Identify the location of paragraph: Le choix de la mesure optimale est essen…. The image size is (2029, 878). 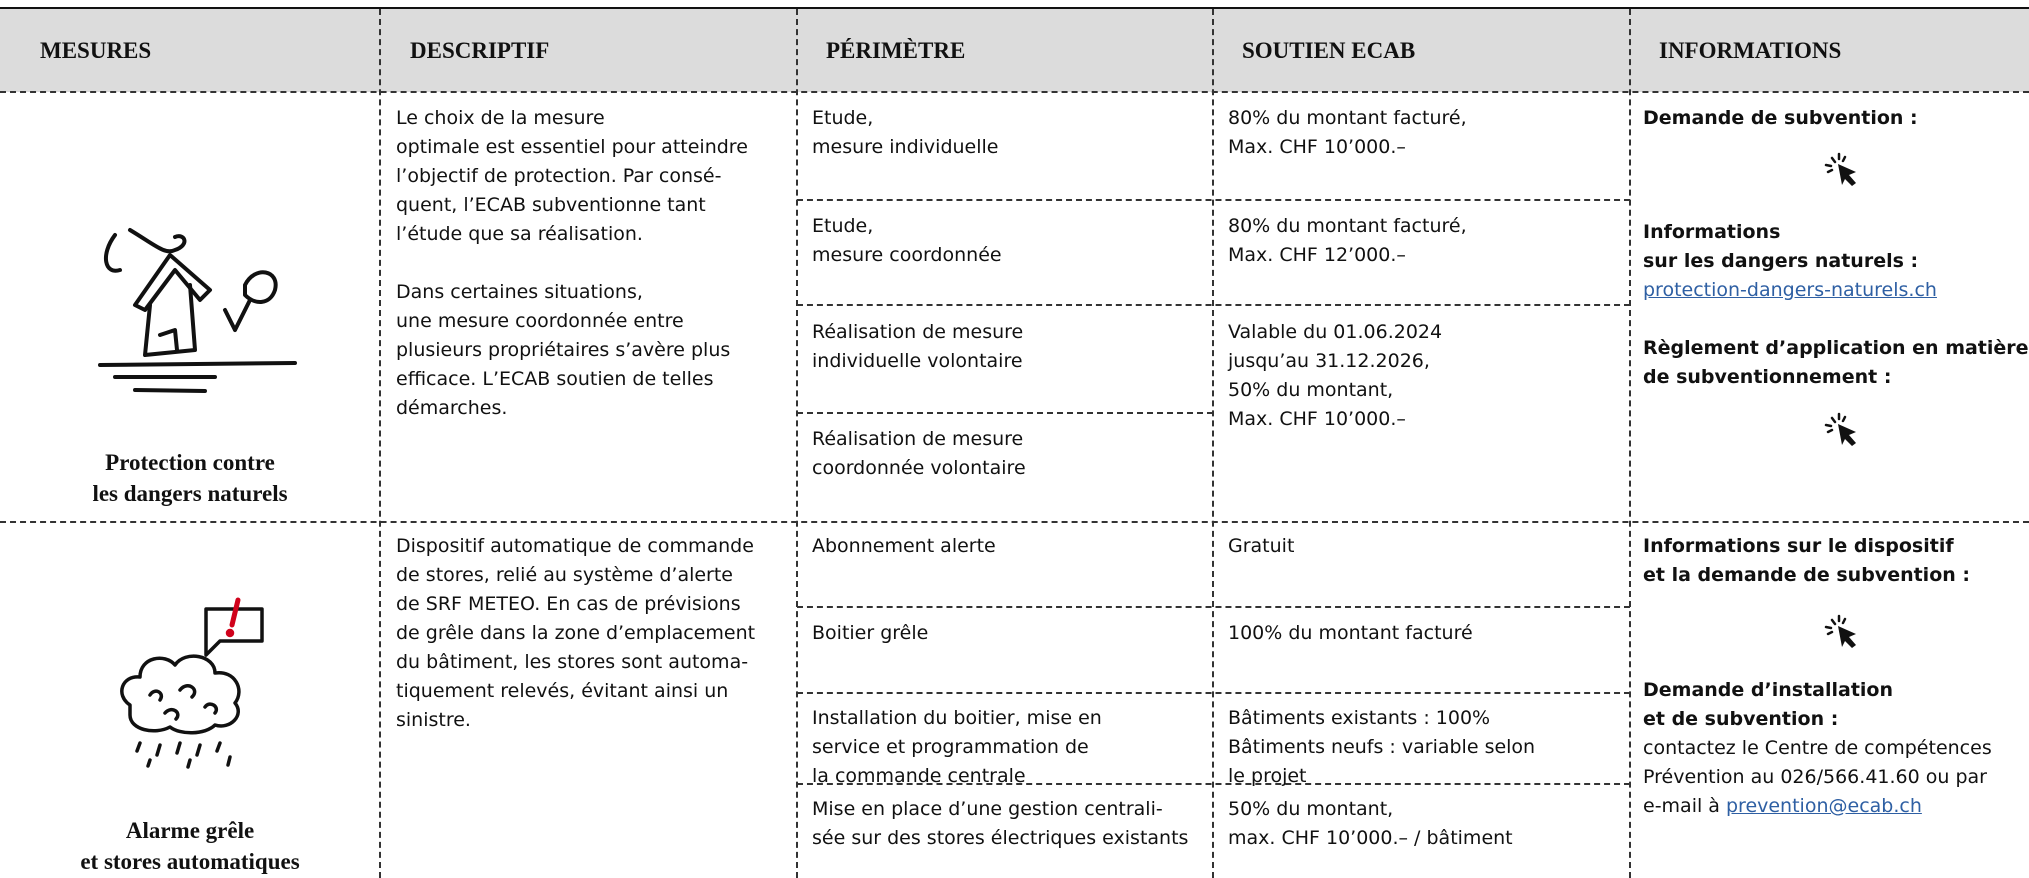
(572, 176).